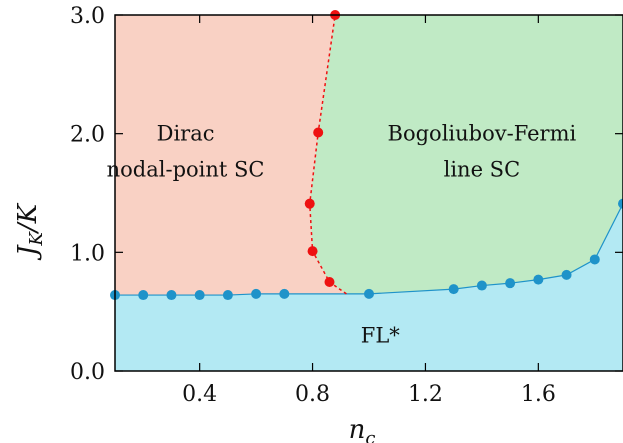  What do you see at coordinates (327, 154) in the screenshot?
I see `red-boundary-line` at bounding box center [327, 154].